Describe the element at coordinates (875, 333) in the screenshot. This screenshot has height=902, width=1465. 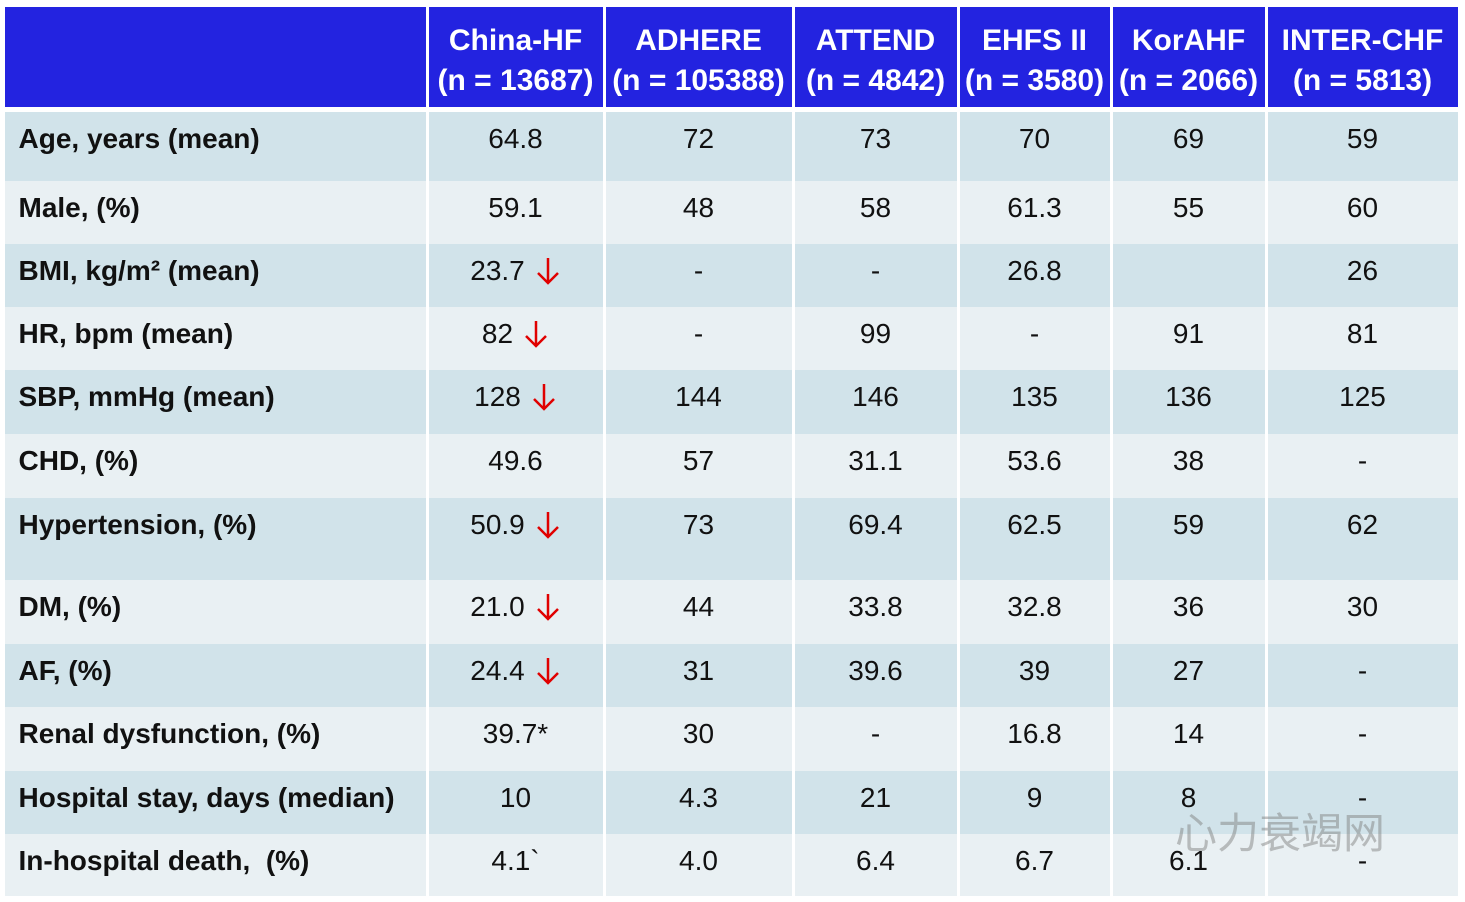
I see `cell-text: 99` at that location.